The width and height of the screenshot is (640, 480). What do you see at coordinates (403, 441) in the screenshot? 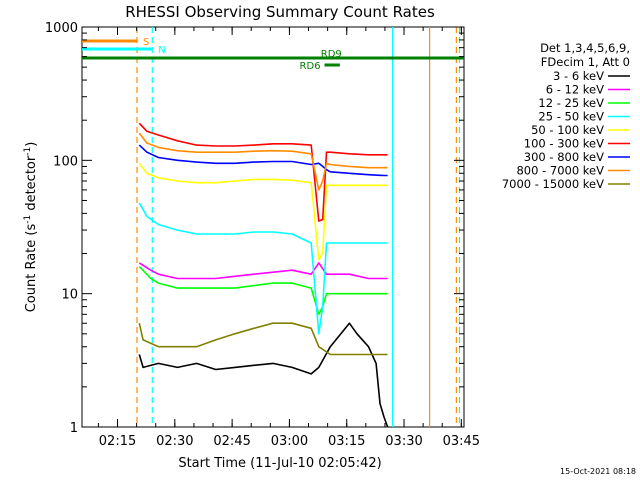
I see `x-tick-label: 03:30` at bounding box center [403, 441].